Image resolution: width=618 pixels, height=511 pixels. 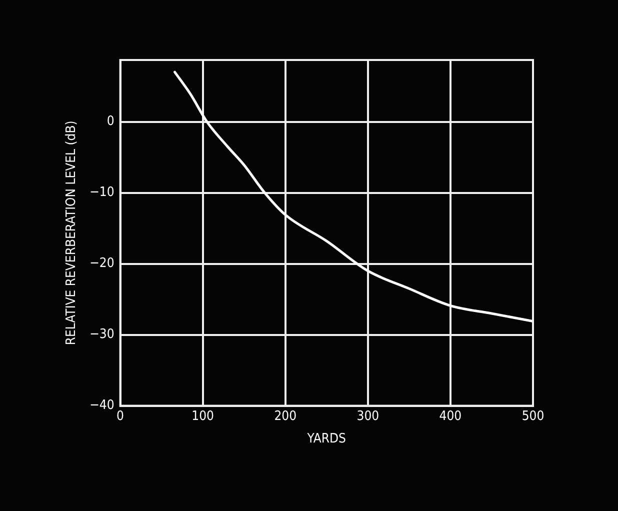 I want to click on y-tick-label: −40, so click(x=102, y=406).